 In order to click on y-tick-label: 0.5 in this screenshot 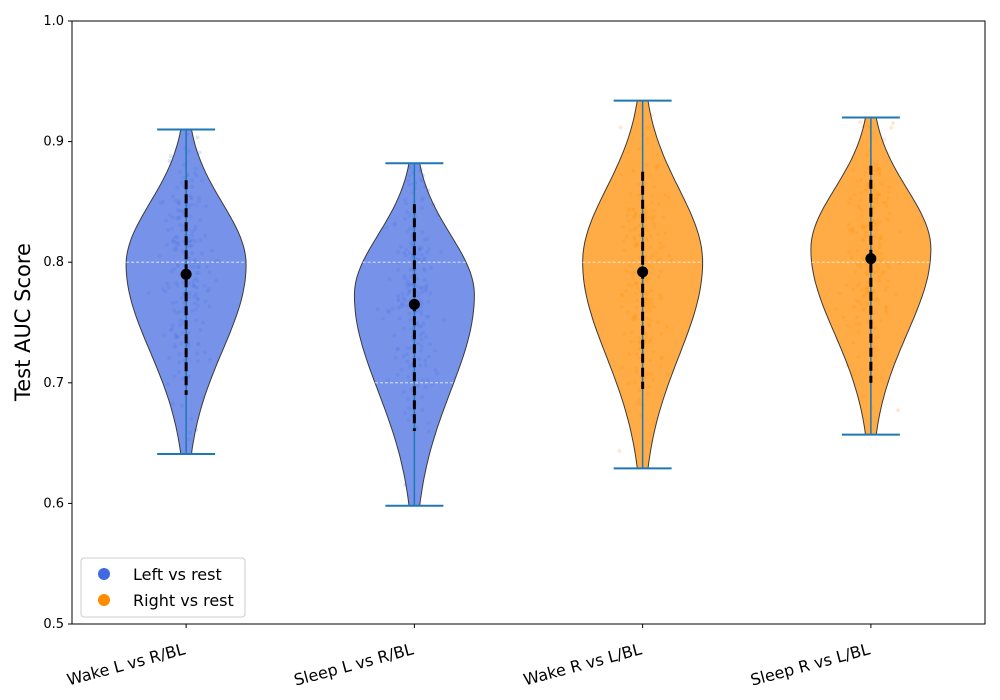, I will do `click(53, 624)`.